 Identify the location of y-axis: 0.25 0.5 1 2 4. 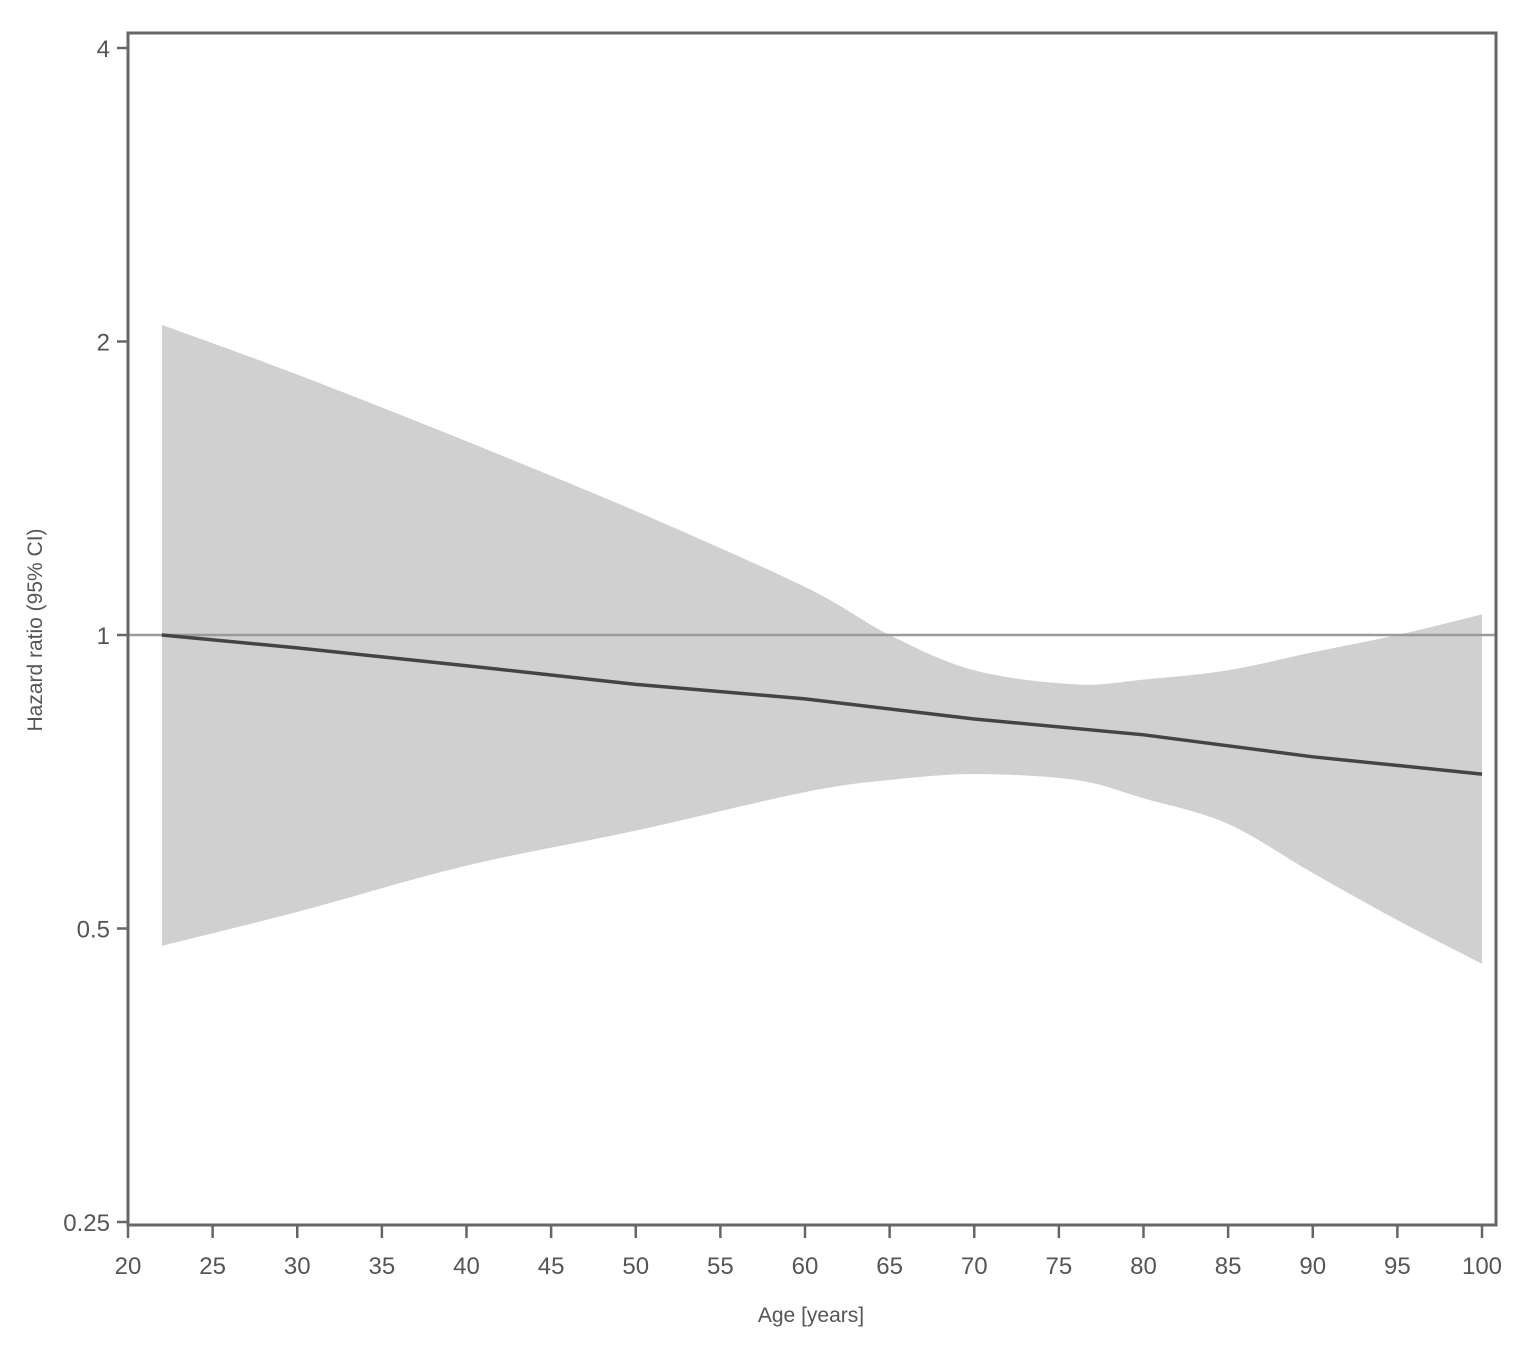
(95, 636).